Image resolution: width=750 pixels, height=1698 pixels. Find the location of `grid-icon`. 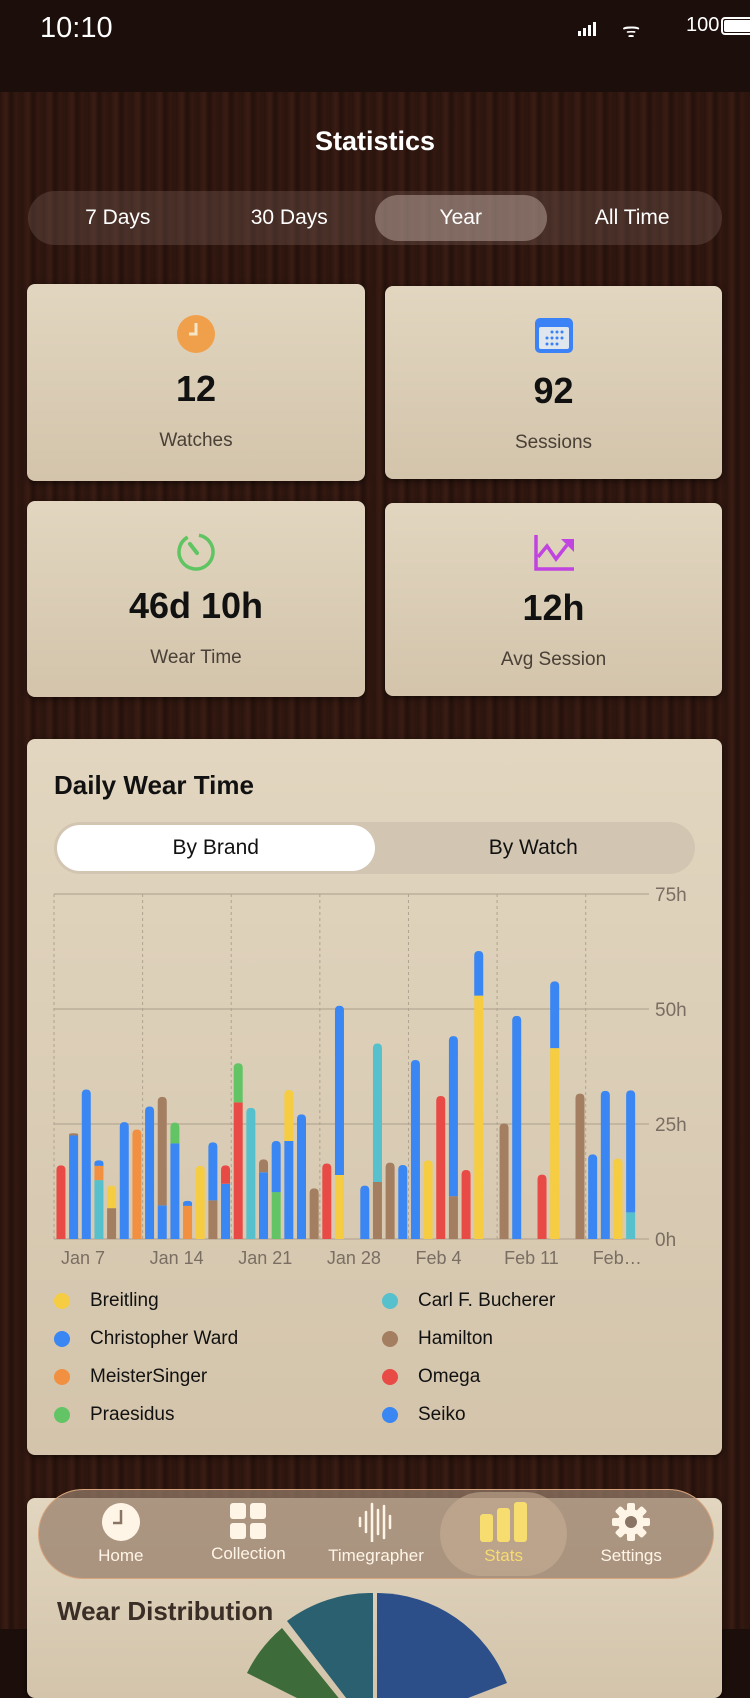

grid-icon is located at coordinates (248, 1521).